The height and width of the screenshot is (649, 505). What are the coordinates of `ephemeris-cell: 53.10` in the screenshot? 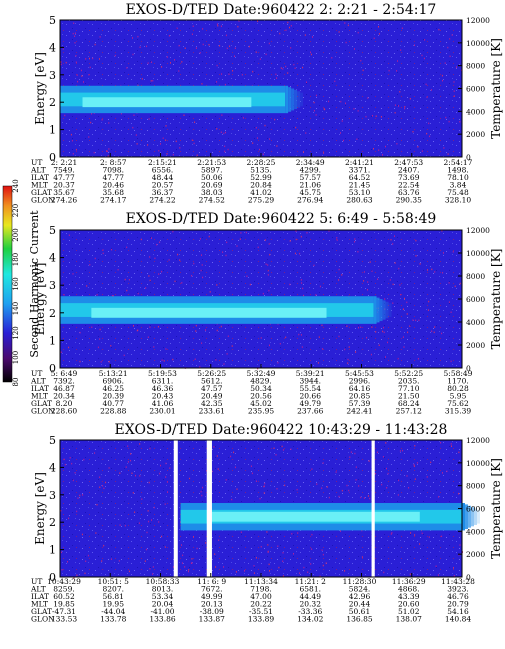 It's located at (360, 192).